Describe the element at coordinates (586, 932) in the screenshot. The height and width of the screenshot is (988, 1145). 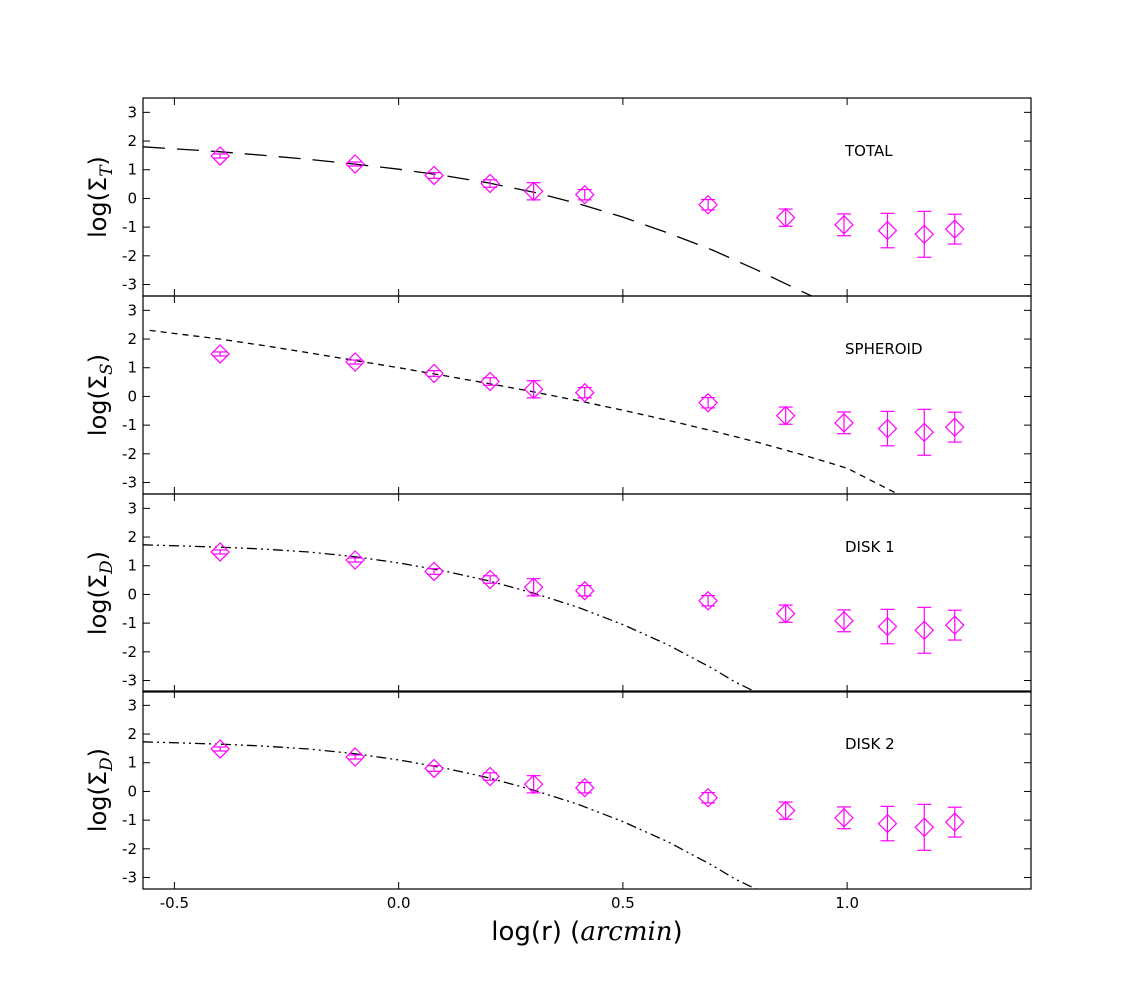
I see `x-axis-label: log(r) (arcmin)` at that location.